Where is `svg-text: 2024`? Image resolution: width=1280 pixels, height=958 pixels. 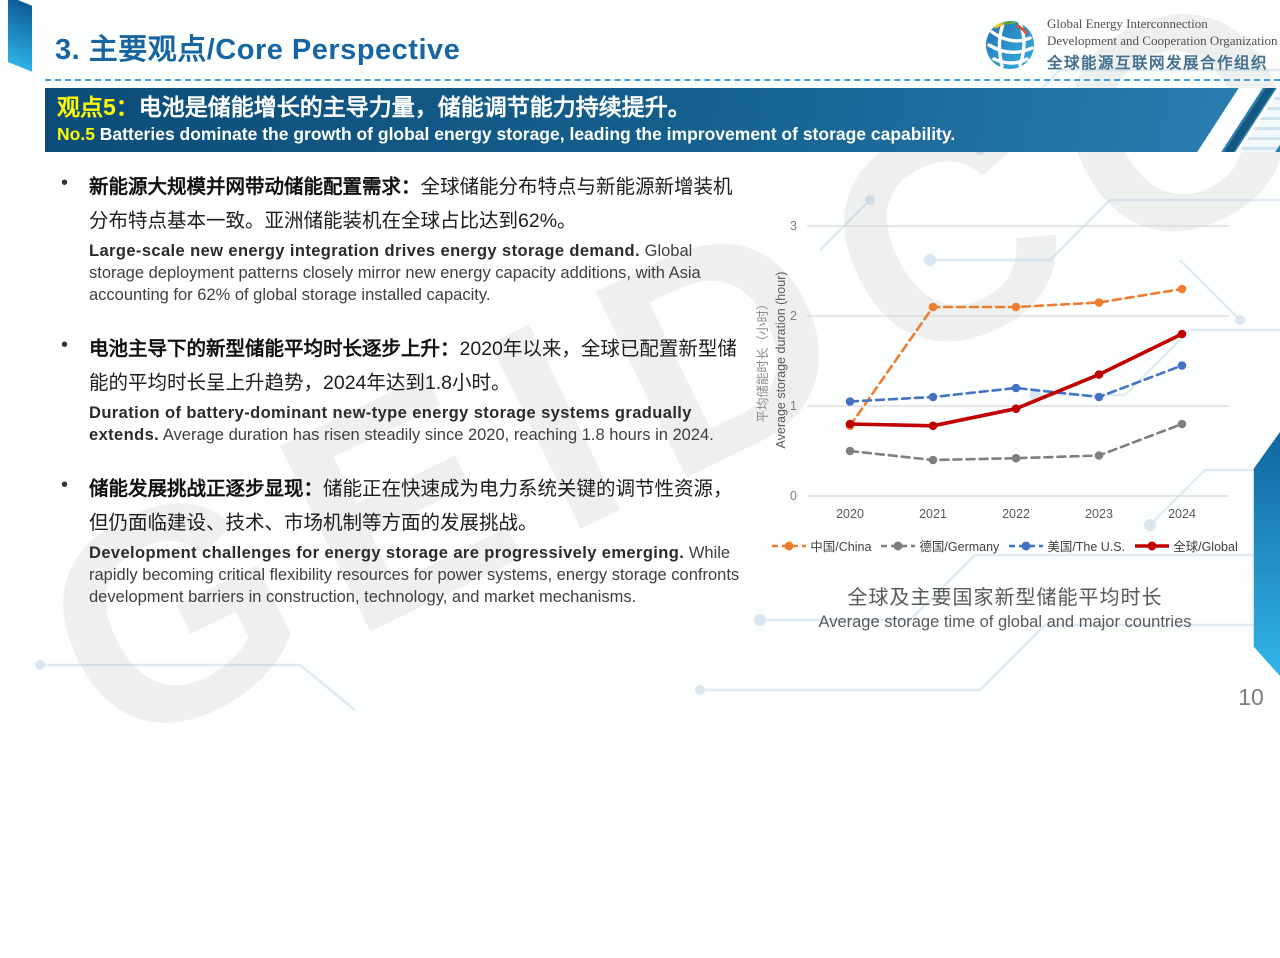 svg-text: 2024 is located at coordinates (1182, 514).